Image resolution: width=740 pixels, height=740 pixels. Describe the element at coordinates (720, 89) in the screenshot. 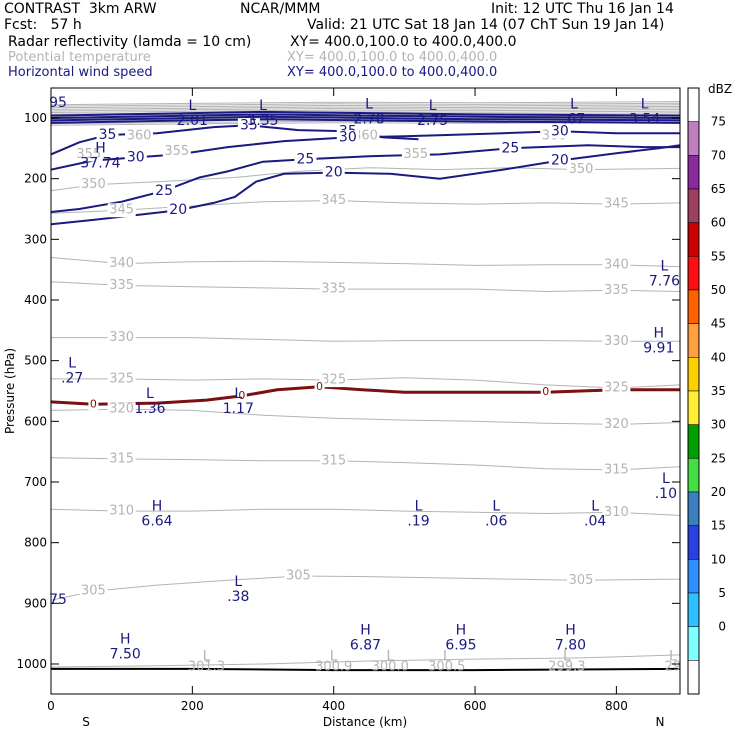

I see `colorbar-unit: dBZ` at that location.